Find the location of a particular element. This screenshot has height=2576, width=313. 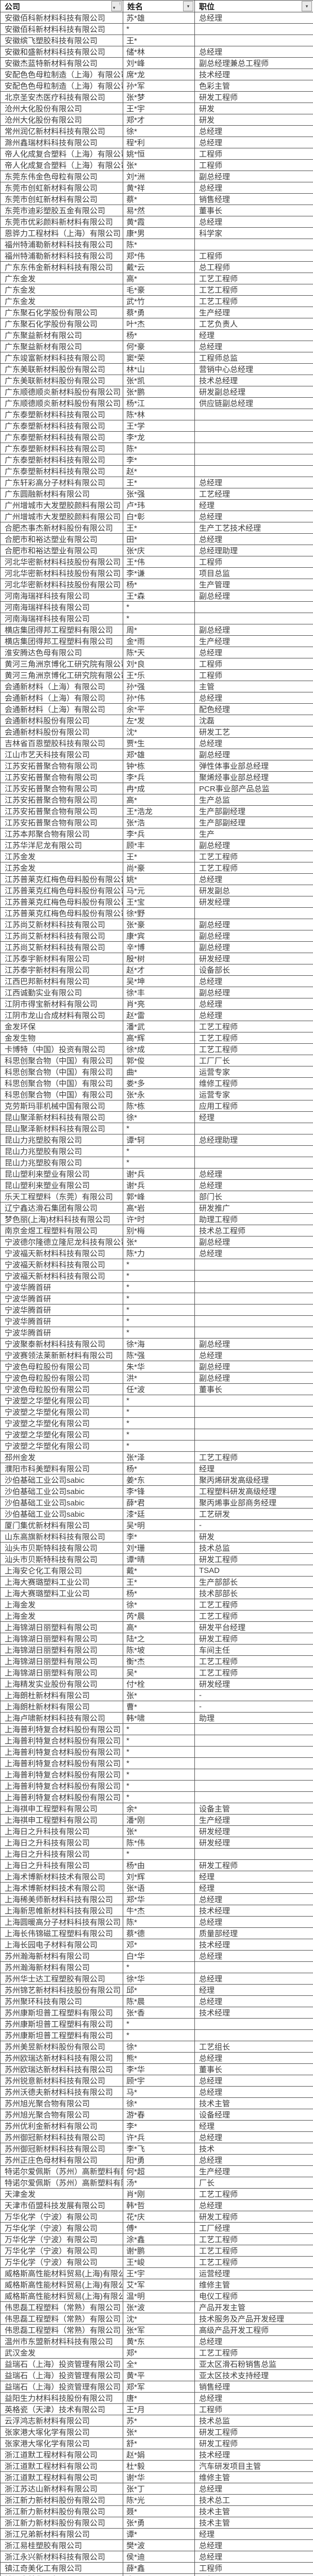

cell-company: 上海大赛璐塑料工业公司 is located at coordinates (61, 1582).